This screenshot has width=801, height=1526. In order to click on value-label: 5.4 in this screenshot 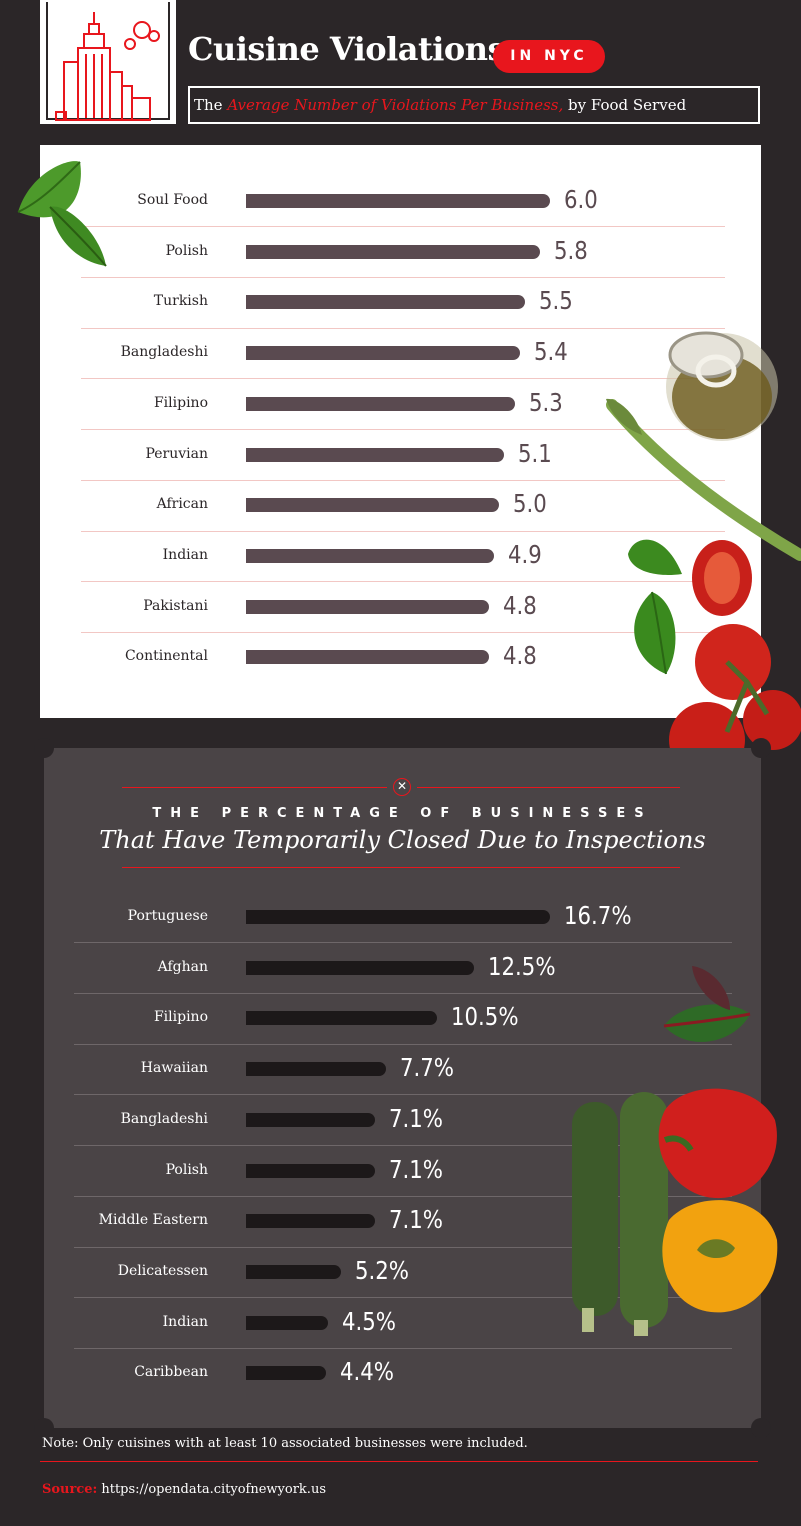, I will do `click(550, 352)`.